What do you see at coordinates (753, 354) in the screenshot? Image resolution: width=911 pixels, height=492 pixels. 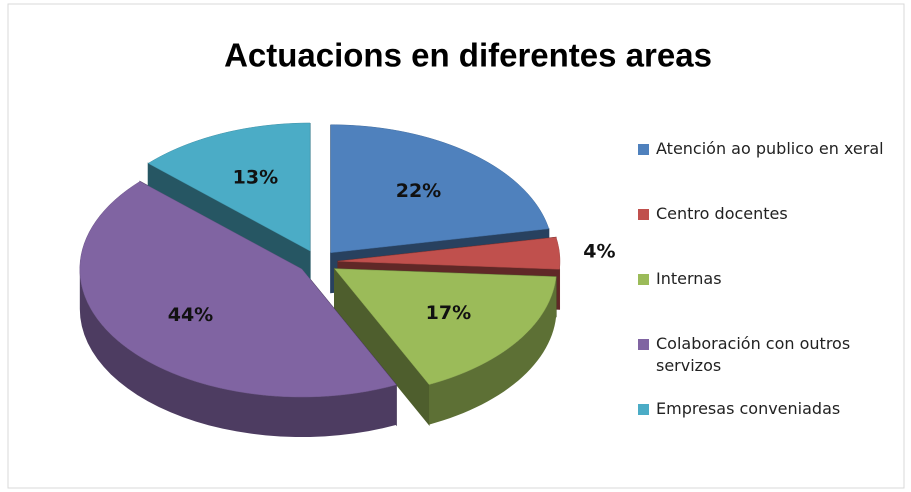 I see `legend-label: Colaboración con outros servizos` at bounding box center [753, 354].